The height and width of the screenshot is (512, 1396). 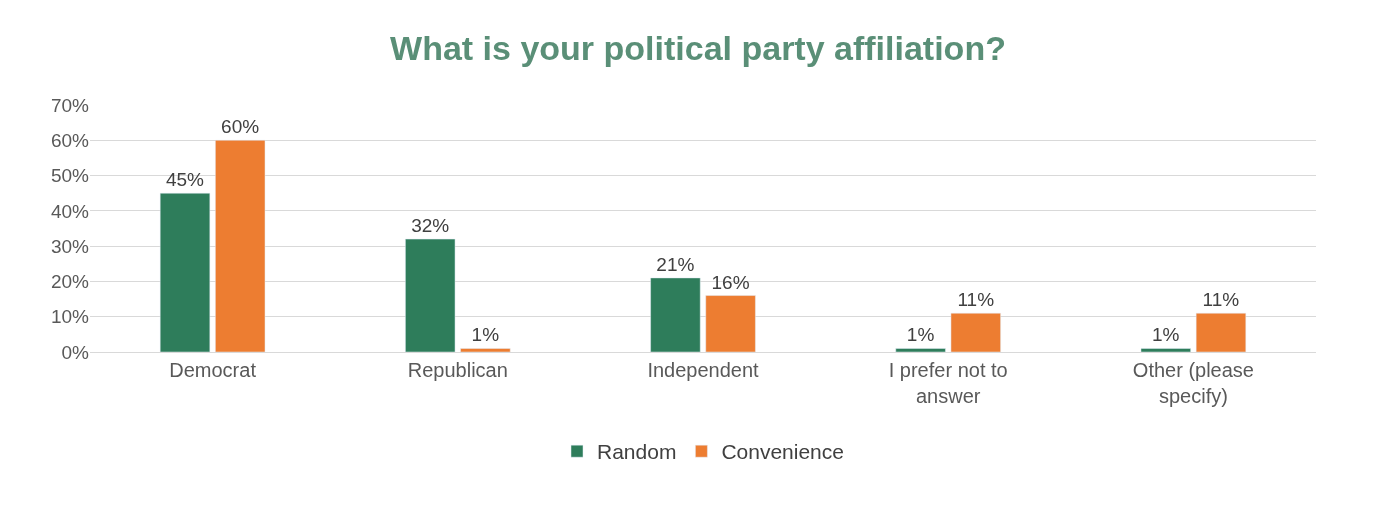 What do you see at coordinates (675, 264) in the screenshot?
I see `data-label: 21%` at bounding box center [675, 264].